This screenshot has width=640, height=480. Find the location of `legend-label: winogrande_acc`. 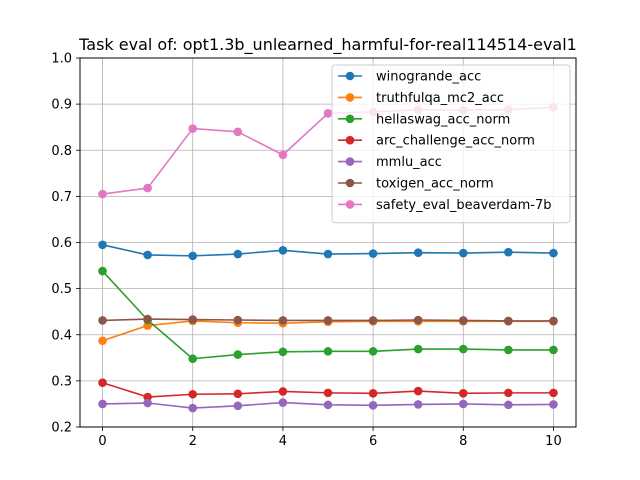

legend-label: winogrande_acc is located at coordinates (428, 77).